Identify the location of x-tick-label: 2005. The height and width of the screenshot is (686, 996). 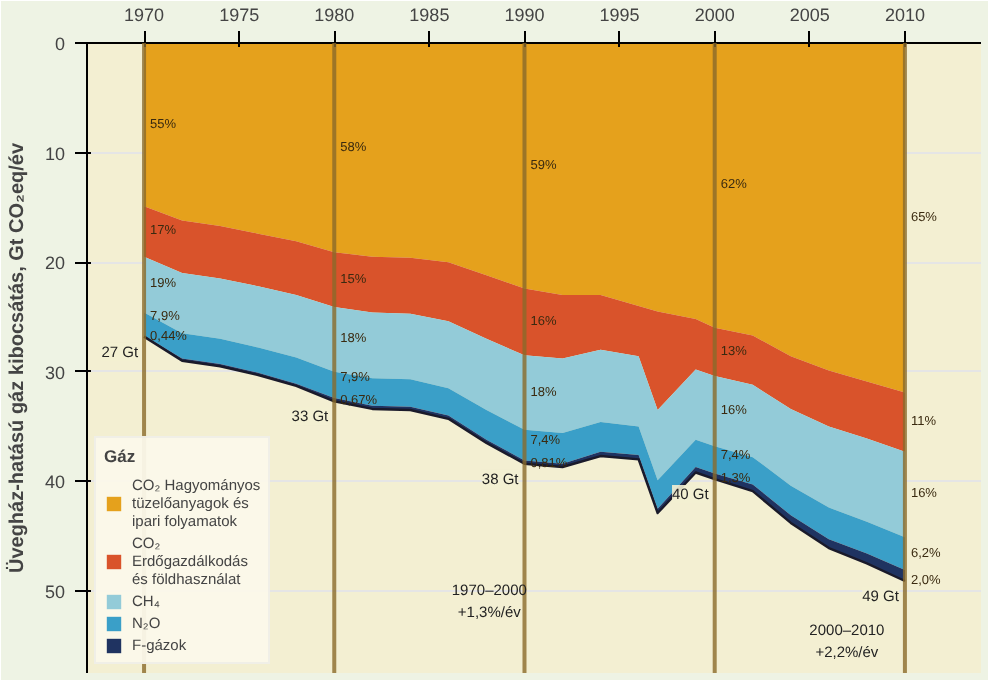
(809, 15).